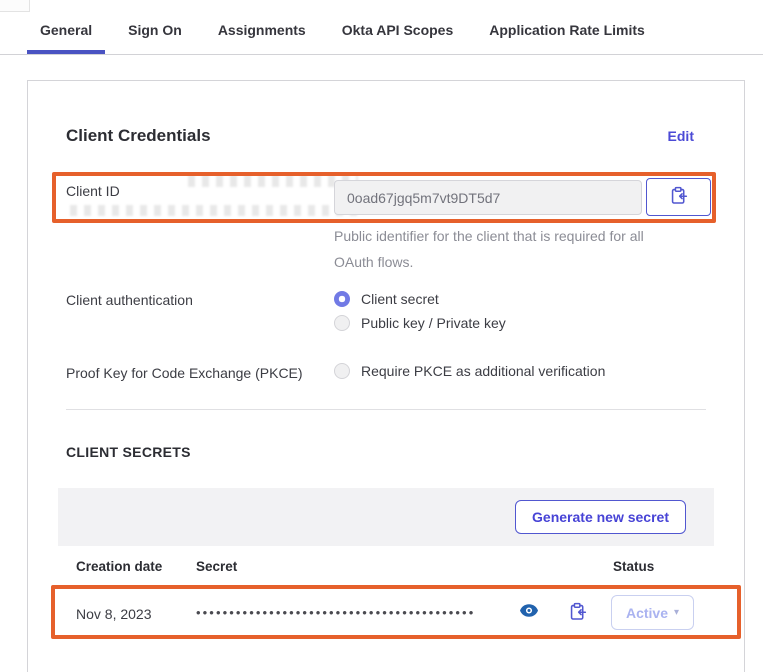 Image resolution: width=763 pixels, height=672 pixels. What do you see at coordinates (128, 452) in the screenshot?
I see `client-secrets-title: CLIENT SECRETS` at bounding box center [128, 452].